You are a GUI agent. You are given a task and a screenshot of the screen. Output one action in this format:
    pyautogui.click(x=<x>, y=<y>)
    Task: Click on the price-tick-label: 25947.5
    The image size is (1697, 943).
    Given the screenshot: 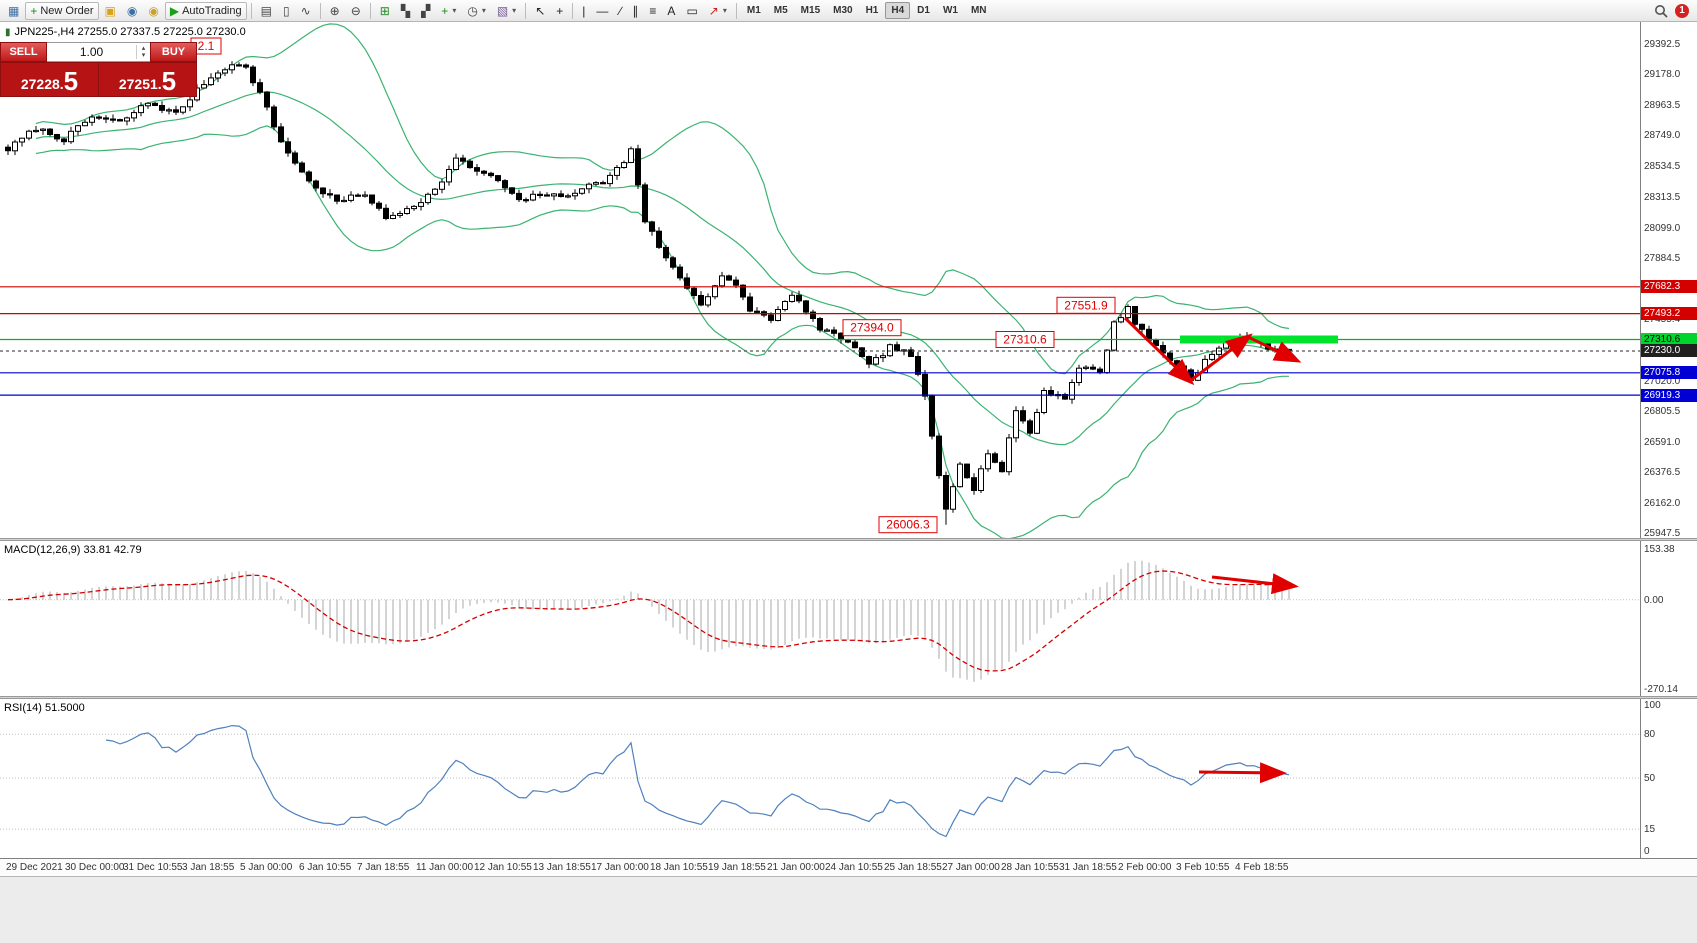 What is the action you would take?
    pyautogui.click(x=1662, y=533)
    